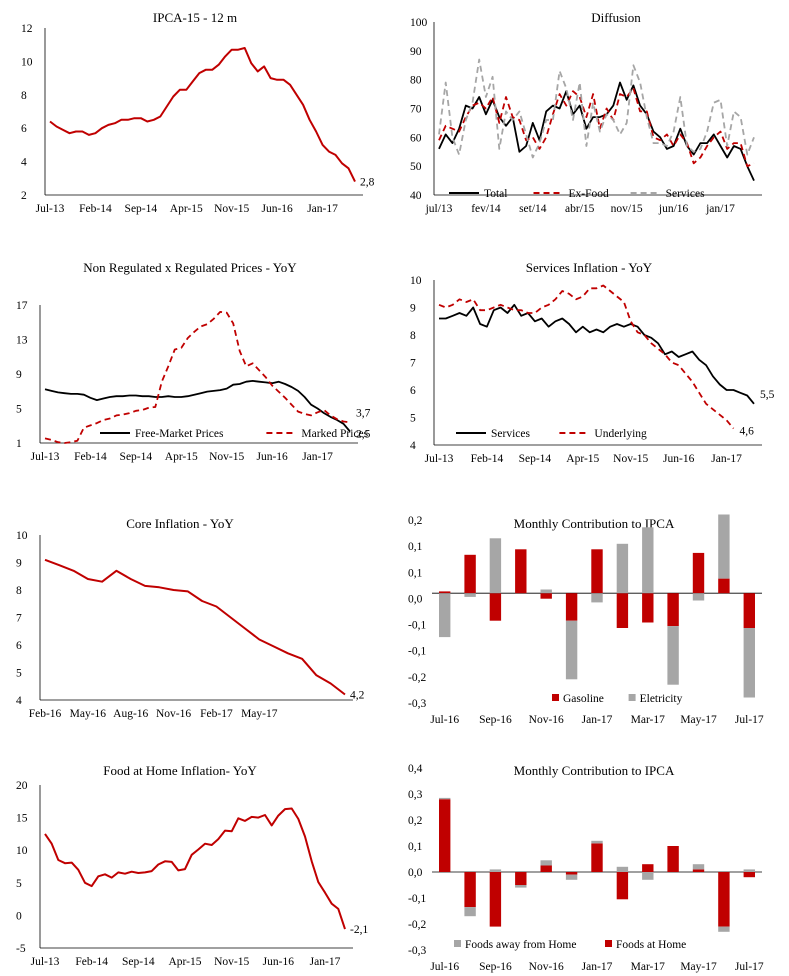 This screenshot has height=976, width=789. Describe the element at coordinates (88, 714) in the screenshot. I see `x-tick-label: May-16` at that location.